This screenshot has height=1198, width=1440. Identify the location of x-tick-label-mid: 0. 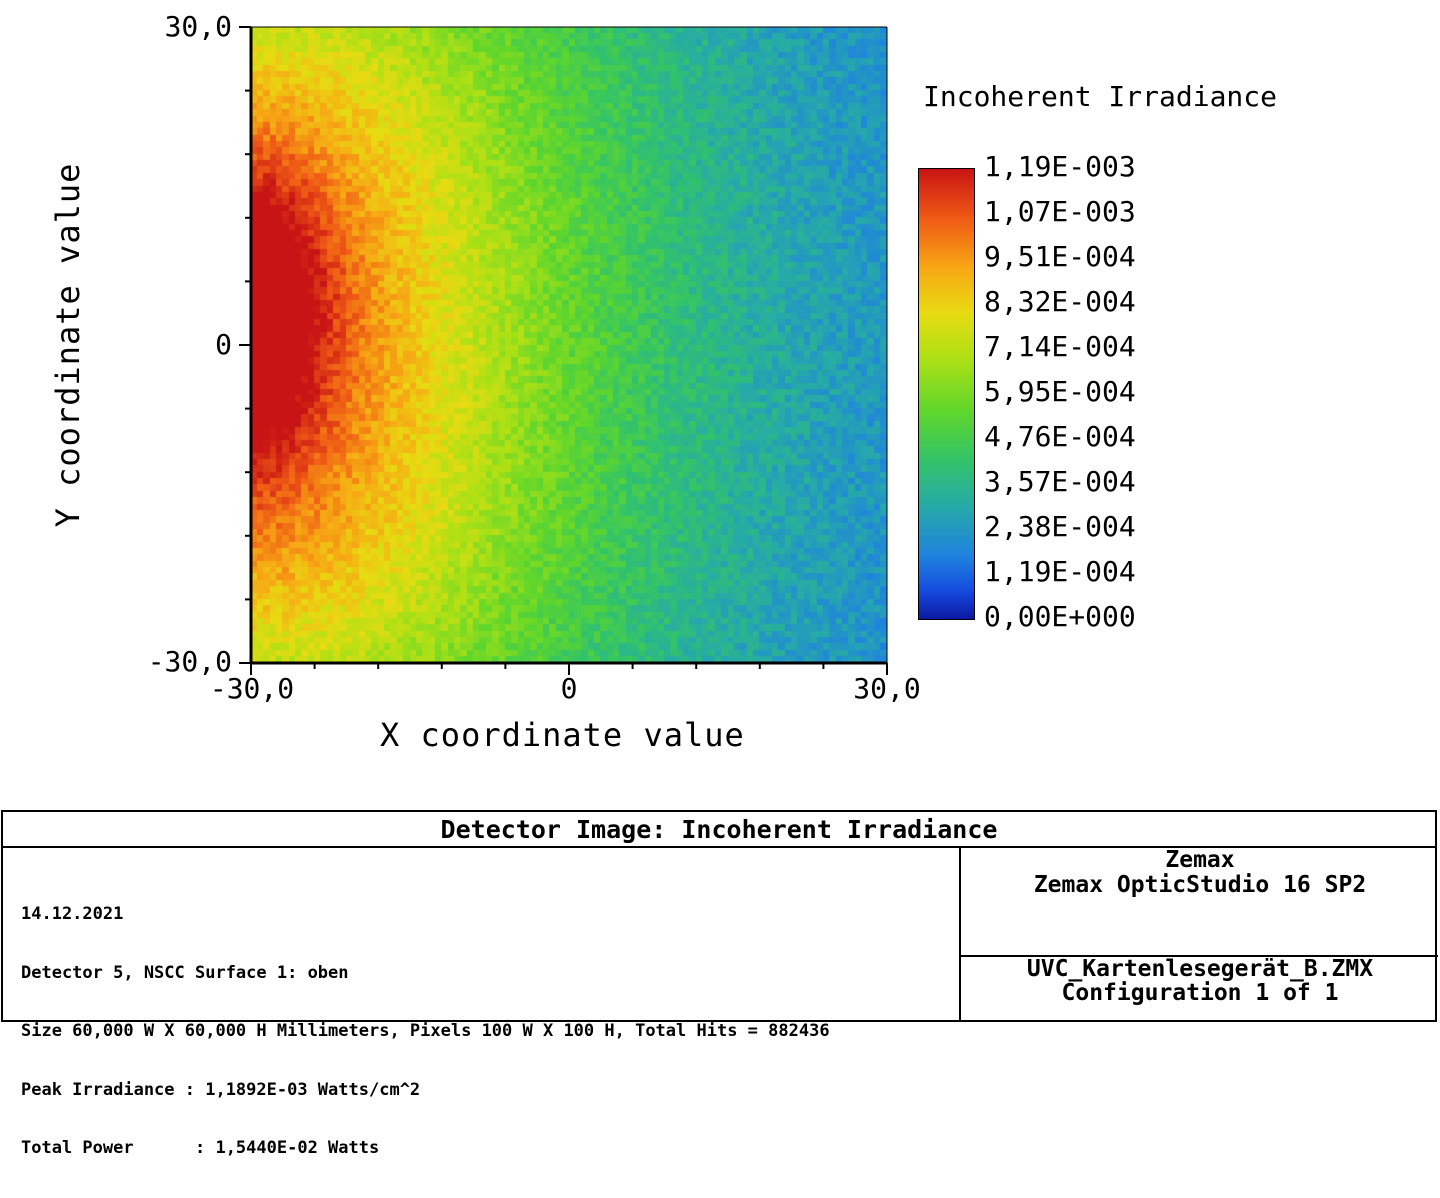
(569, 688).